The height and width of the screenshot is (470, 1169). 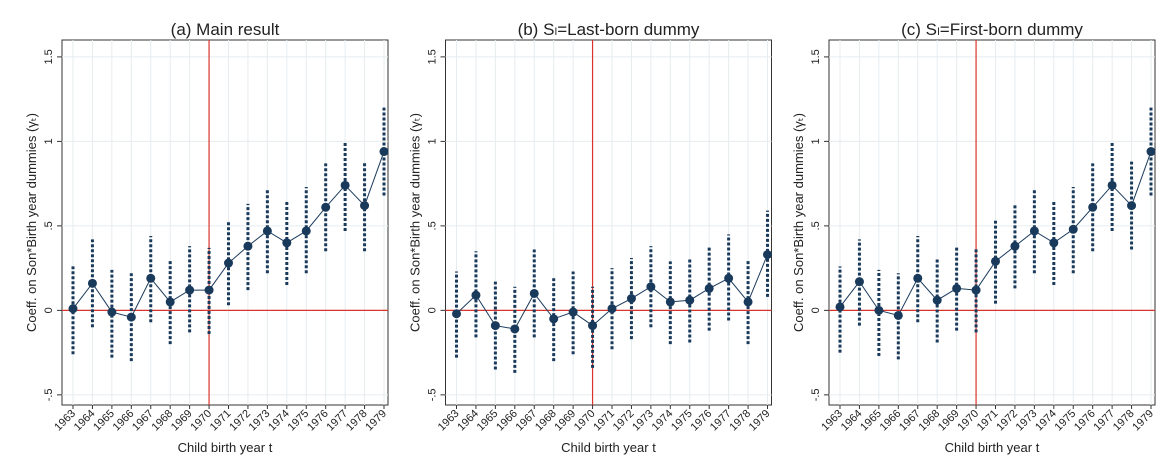 What do you see at coordinates (225, 29) in the screenshot?
I see `chart-title: (a) Main result` at bounding box center [225, 29].